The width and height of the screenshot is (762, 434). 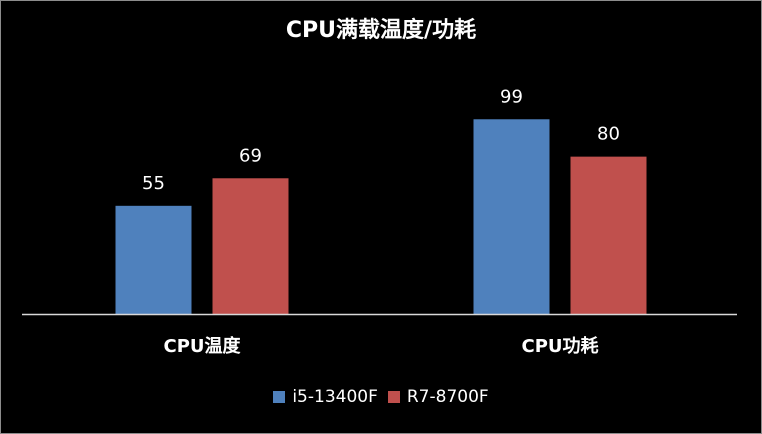 What do you see at coordinates (559, 346) in the screenshot?
I see `category-label-2: CPU功耗` at bounding box center [559, 346].